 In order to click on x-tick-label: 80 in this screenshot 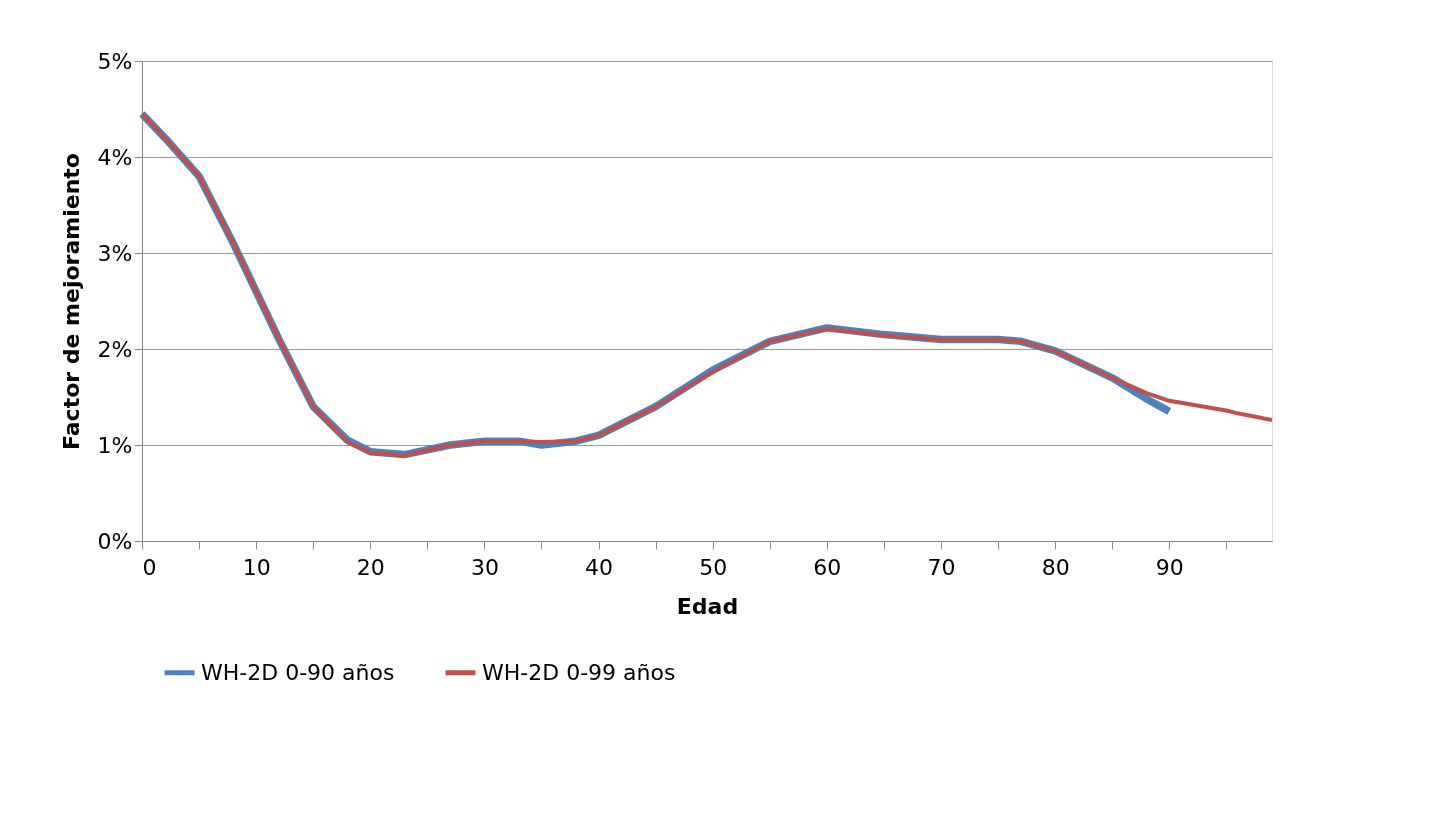, I will do `click(1055, 567)`.